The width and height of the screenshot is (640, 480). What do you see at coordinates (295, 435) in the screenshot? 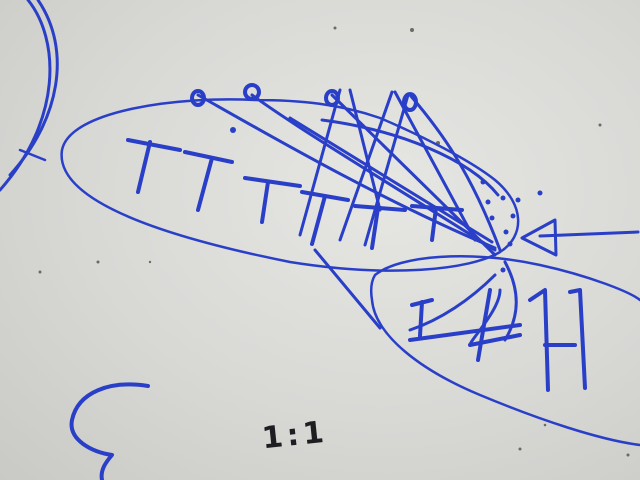
I see `ratio-annotation: 1:1` at bounding box center [295, 435].